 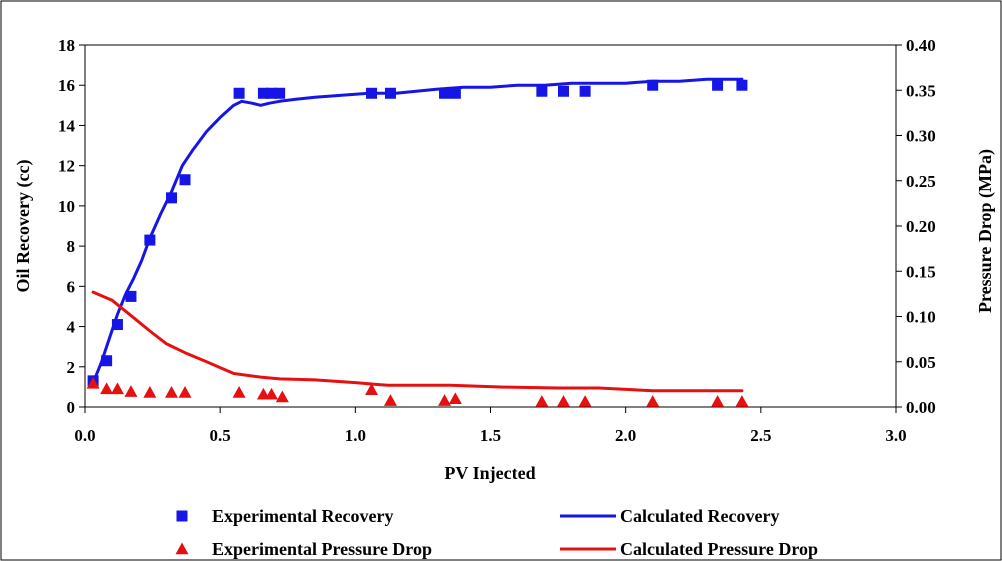 I want to click on y-tick-label: 6, so click(x=71, y=286).